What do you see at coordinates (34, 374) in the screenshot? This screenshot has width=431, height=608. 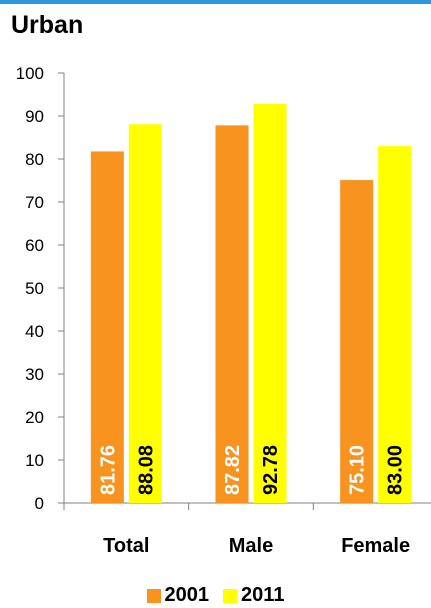 I see `y-tick-label-3: 30` at bounding box center [34, 374].